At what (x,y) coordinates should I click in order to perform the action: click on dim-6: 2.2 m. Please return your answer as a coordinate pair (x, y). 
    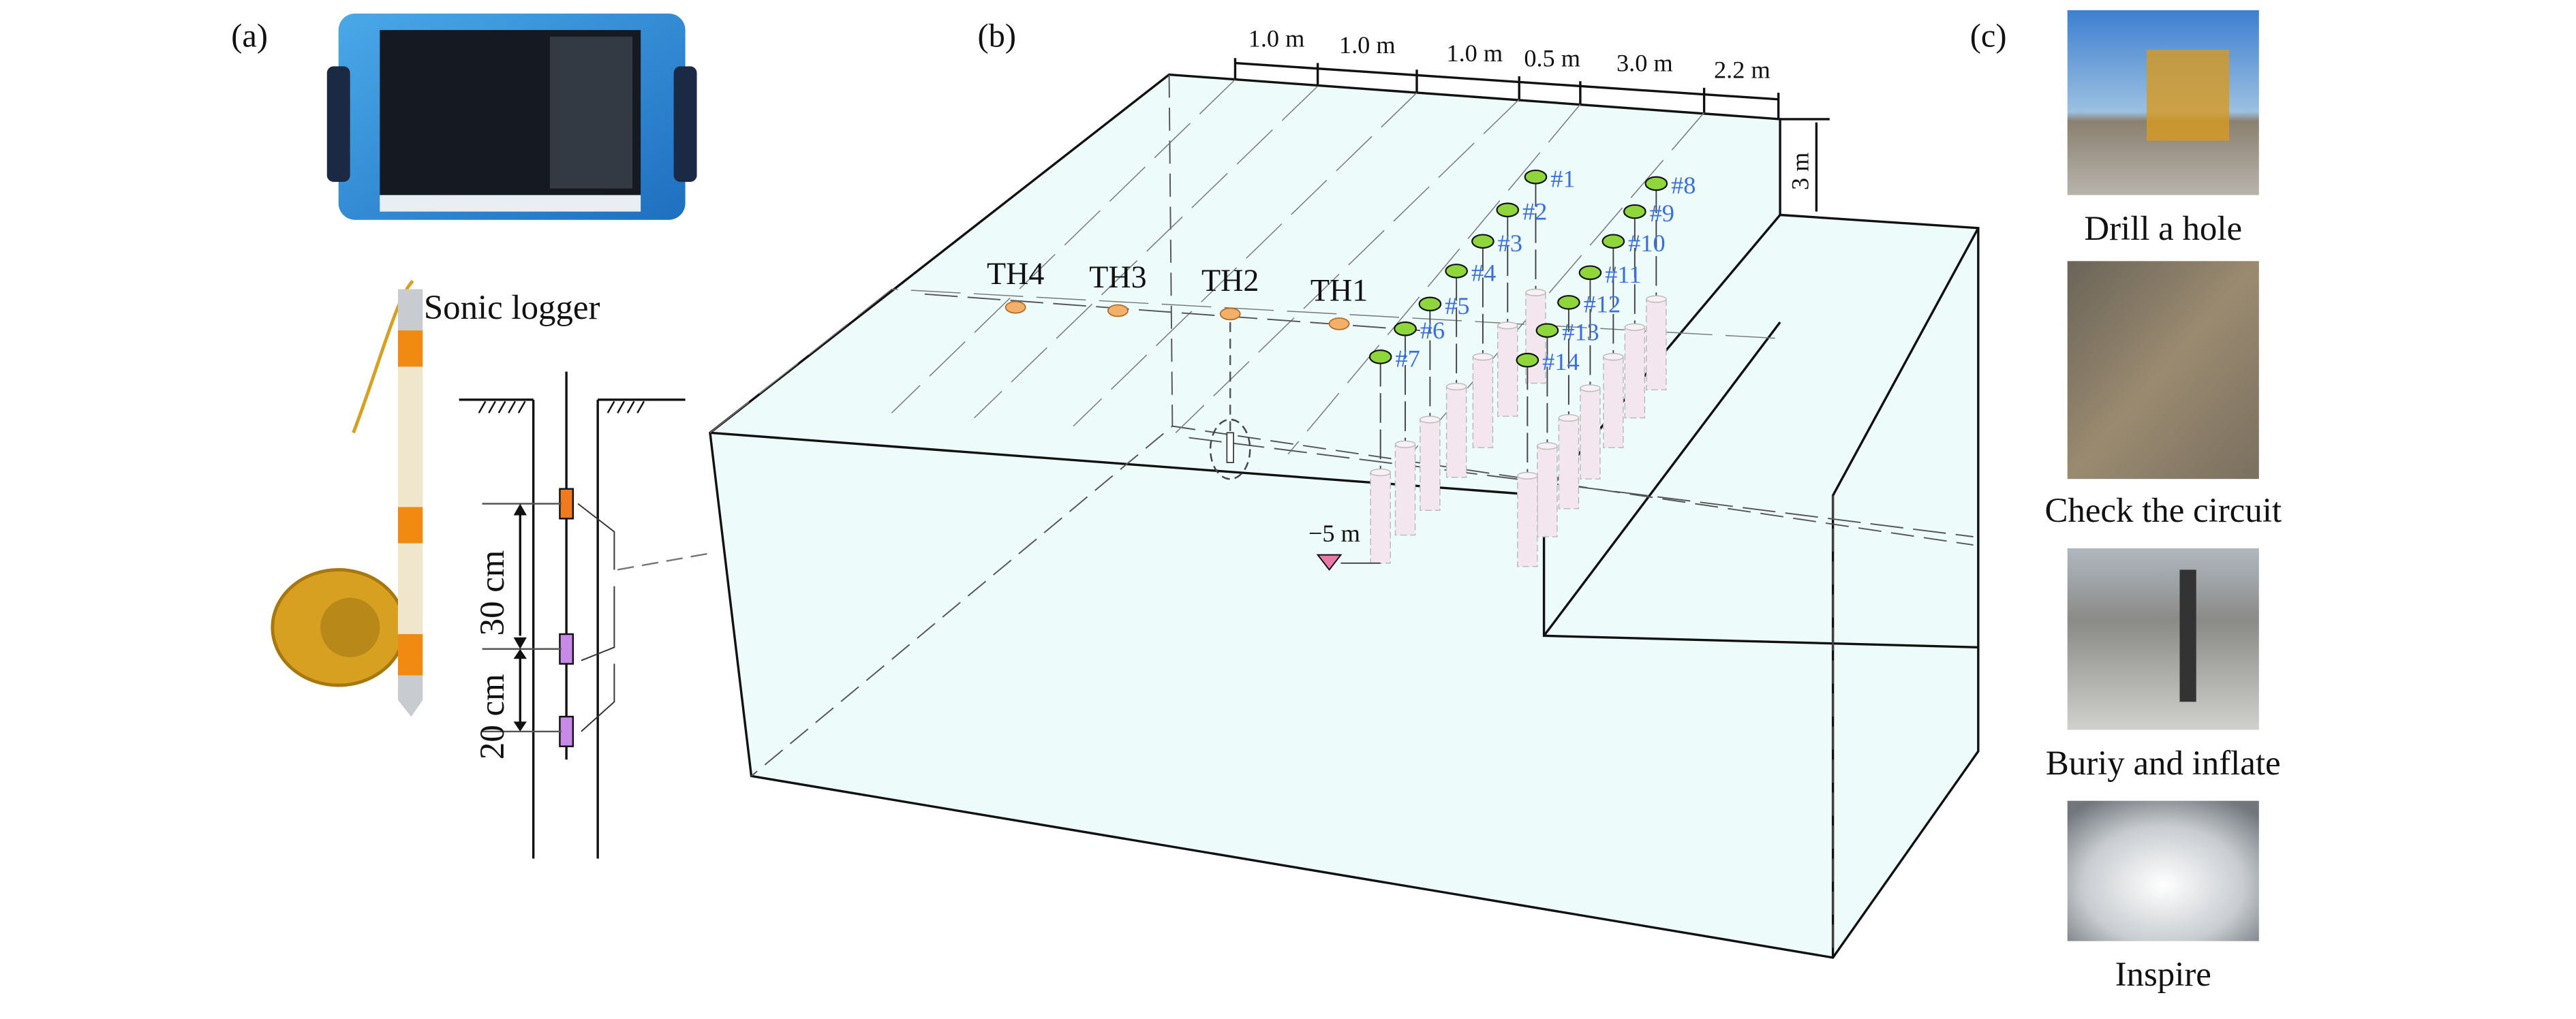
    Looking at the image, I should click on (1742, 69).